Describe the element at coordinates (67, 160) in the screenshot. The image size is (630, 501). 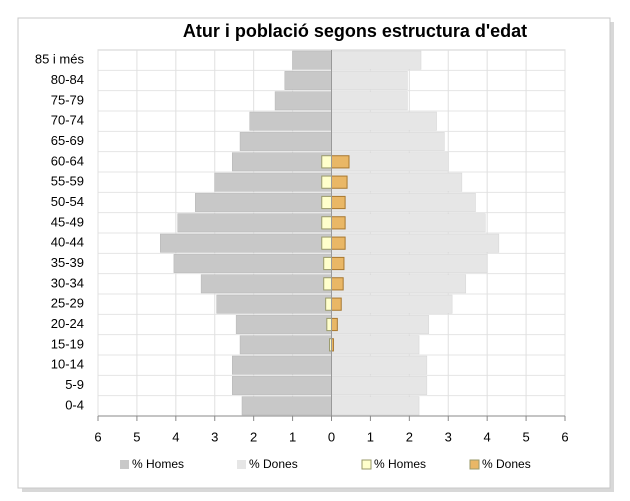
I see `y-tick-label: 60-64` at that location.